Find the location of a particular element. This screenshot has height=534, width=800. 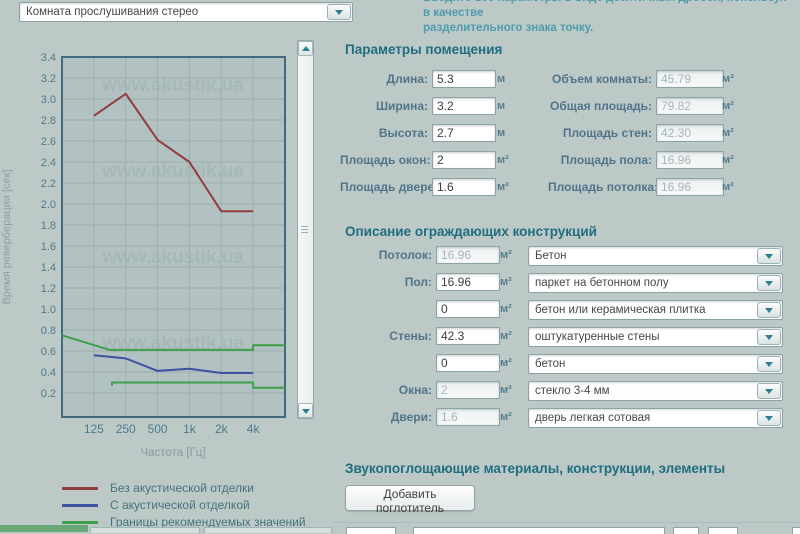

scroll-down-icon is located at coordinates (305, 410).